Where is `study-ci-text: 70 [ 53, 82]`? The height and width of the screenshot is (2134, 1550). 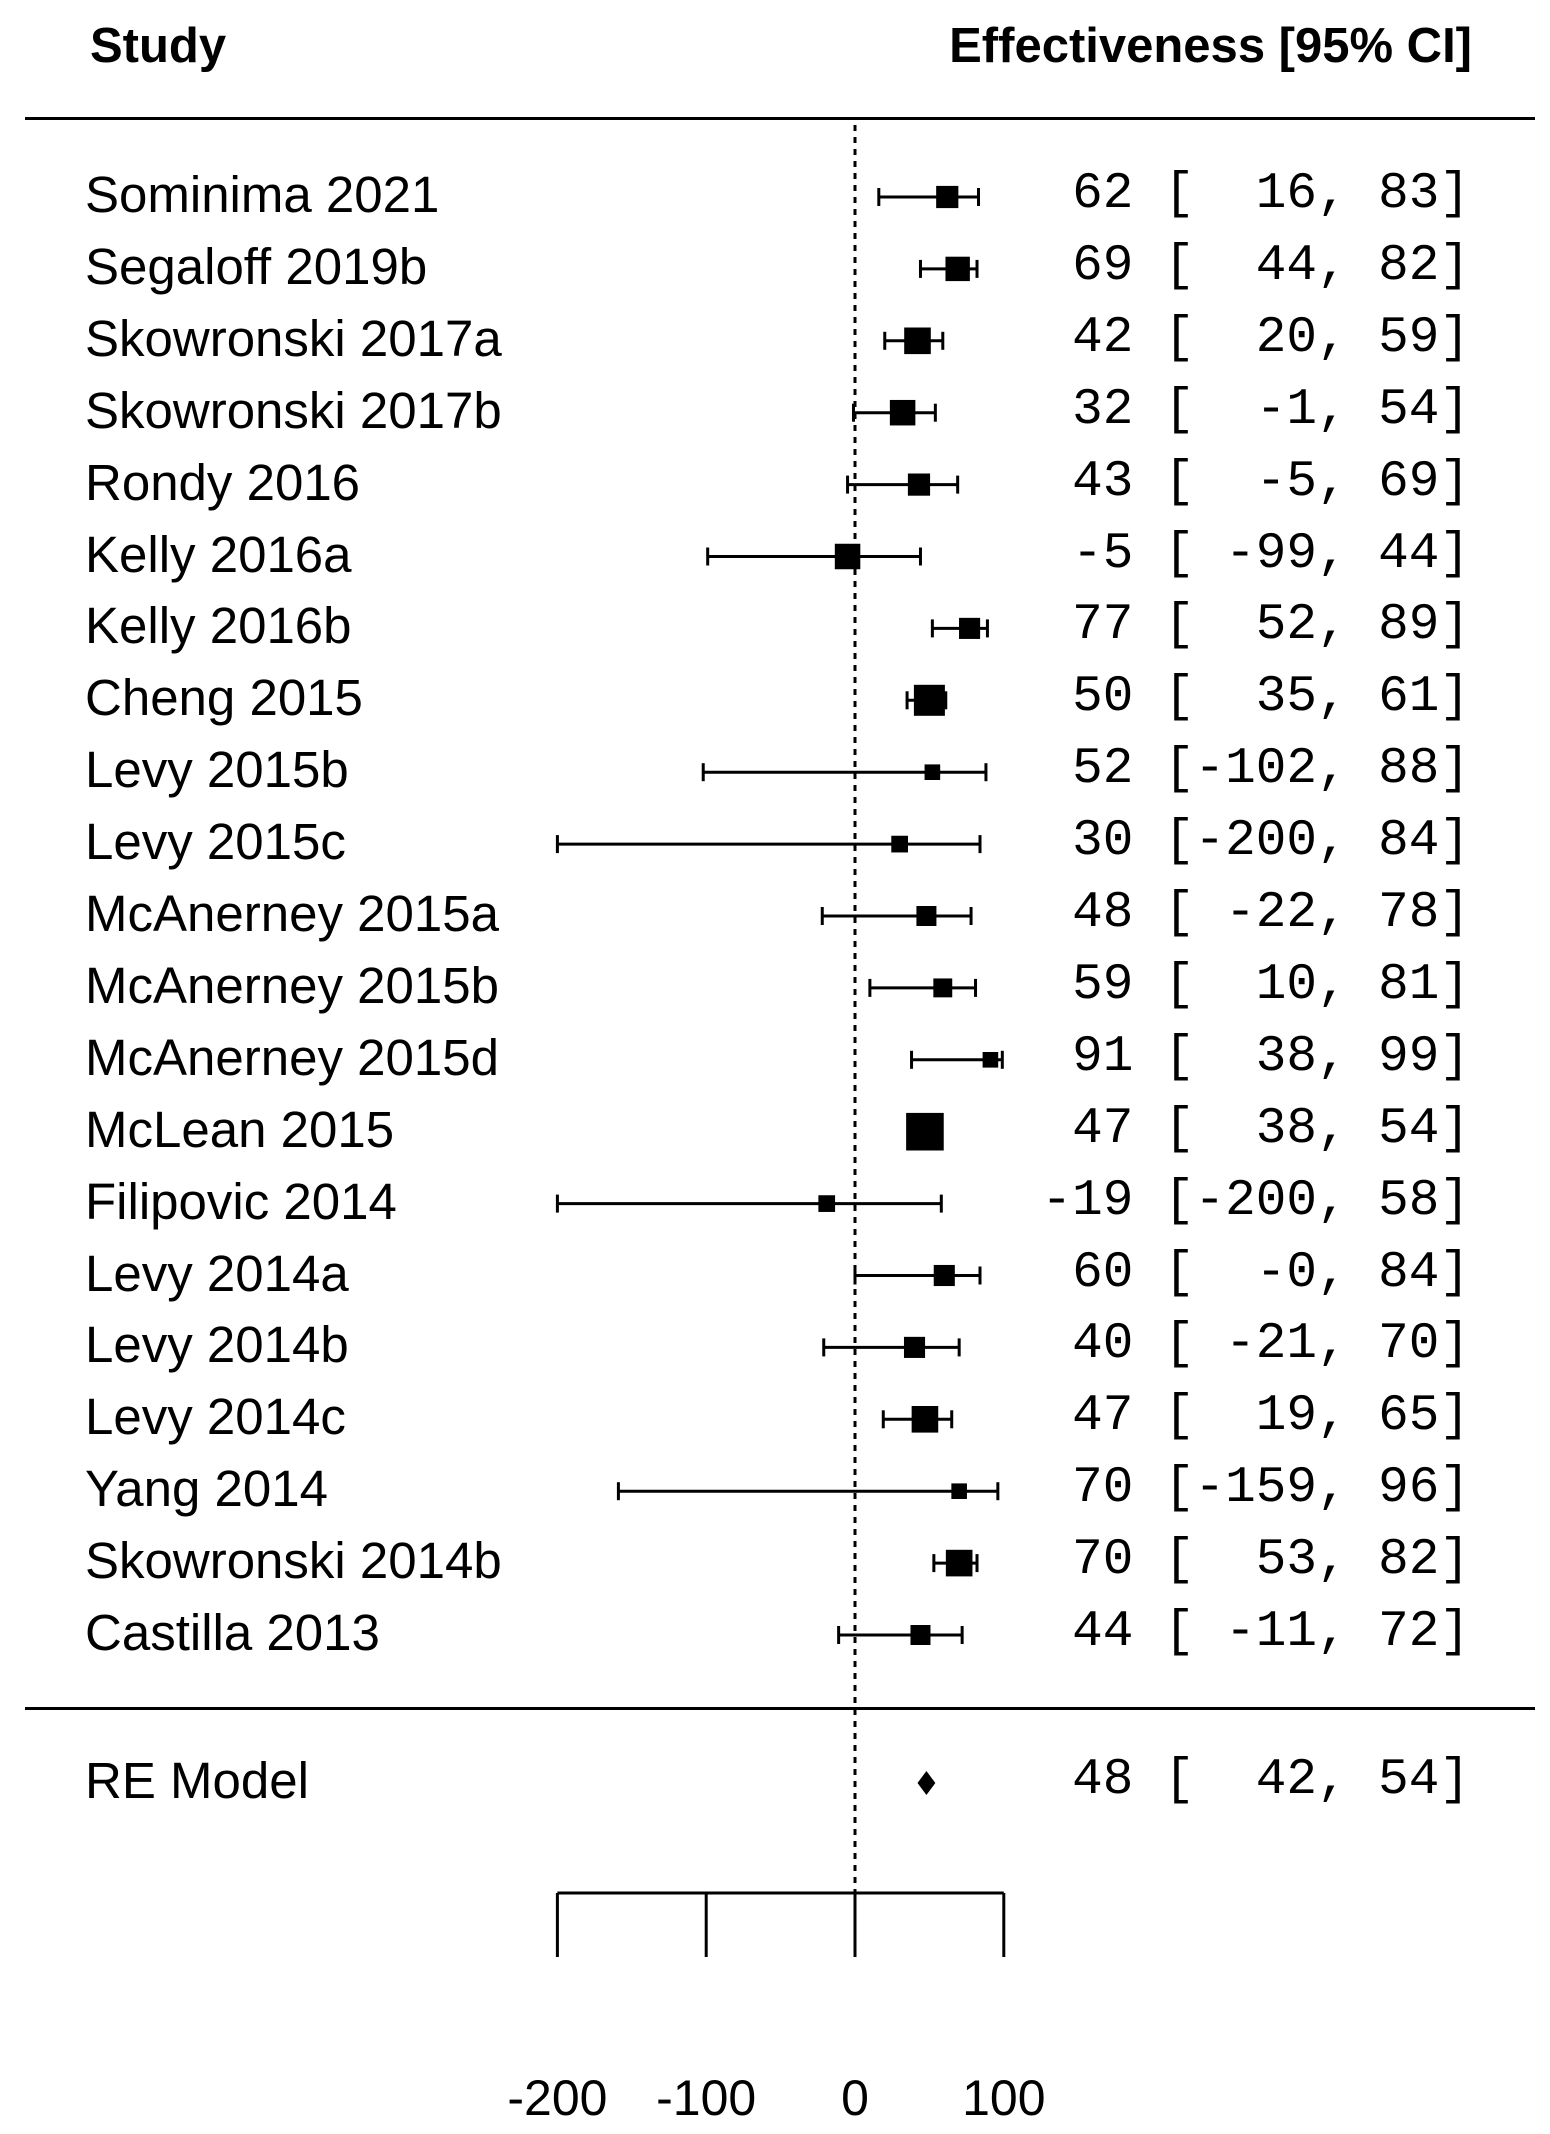 study-ci-text: 70 [ 53, 82] is located at coordinates (1271, 1561).